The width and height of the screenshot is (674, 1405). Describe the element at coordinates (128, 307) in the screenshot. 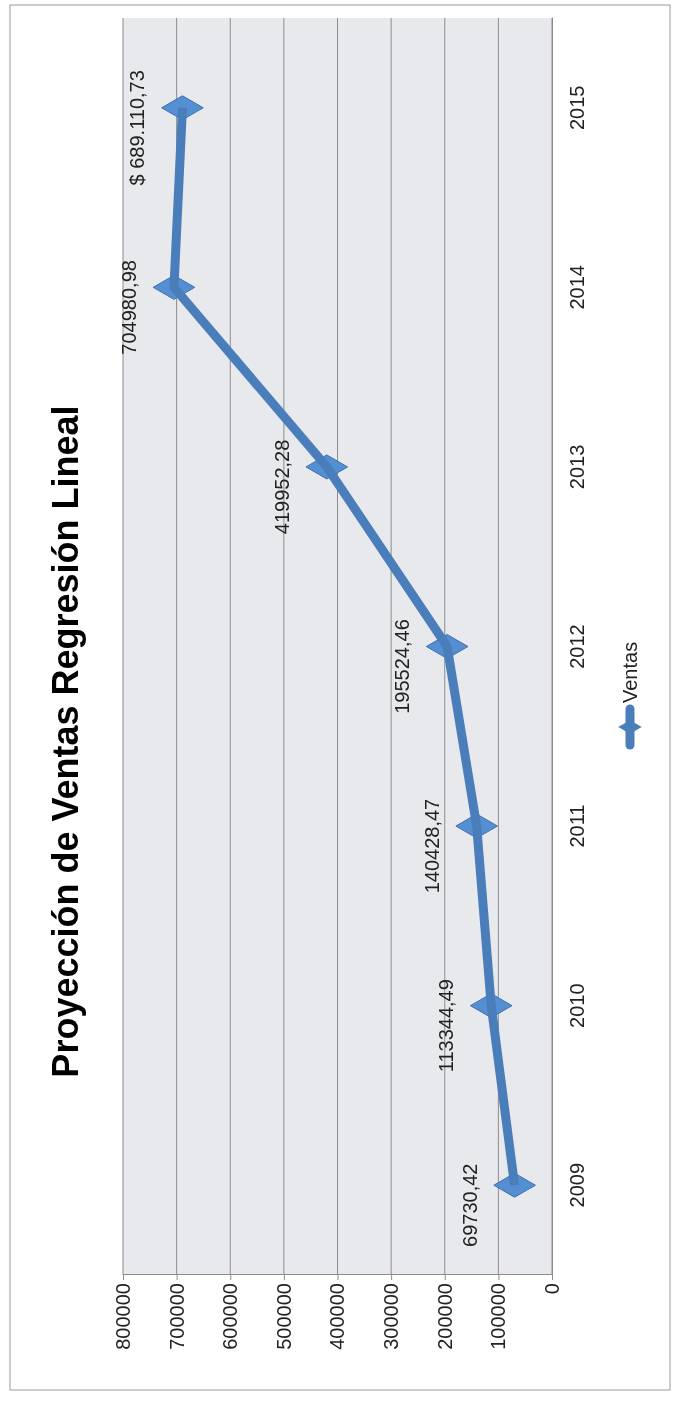

I see `data-label: 704980,98` at that location.